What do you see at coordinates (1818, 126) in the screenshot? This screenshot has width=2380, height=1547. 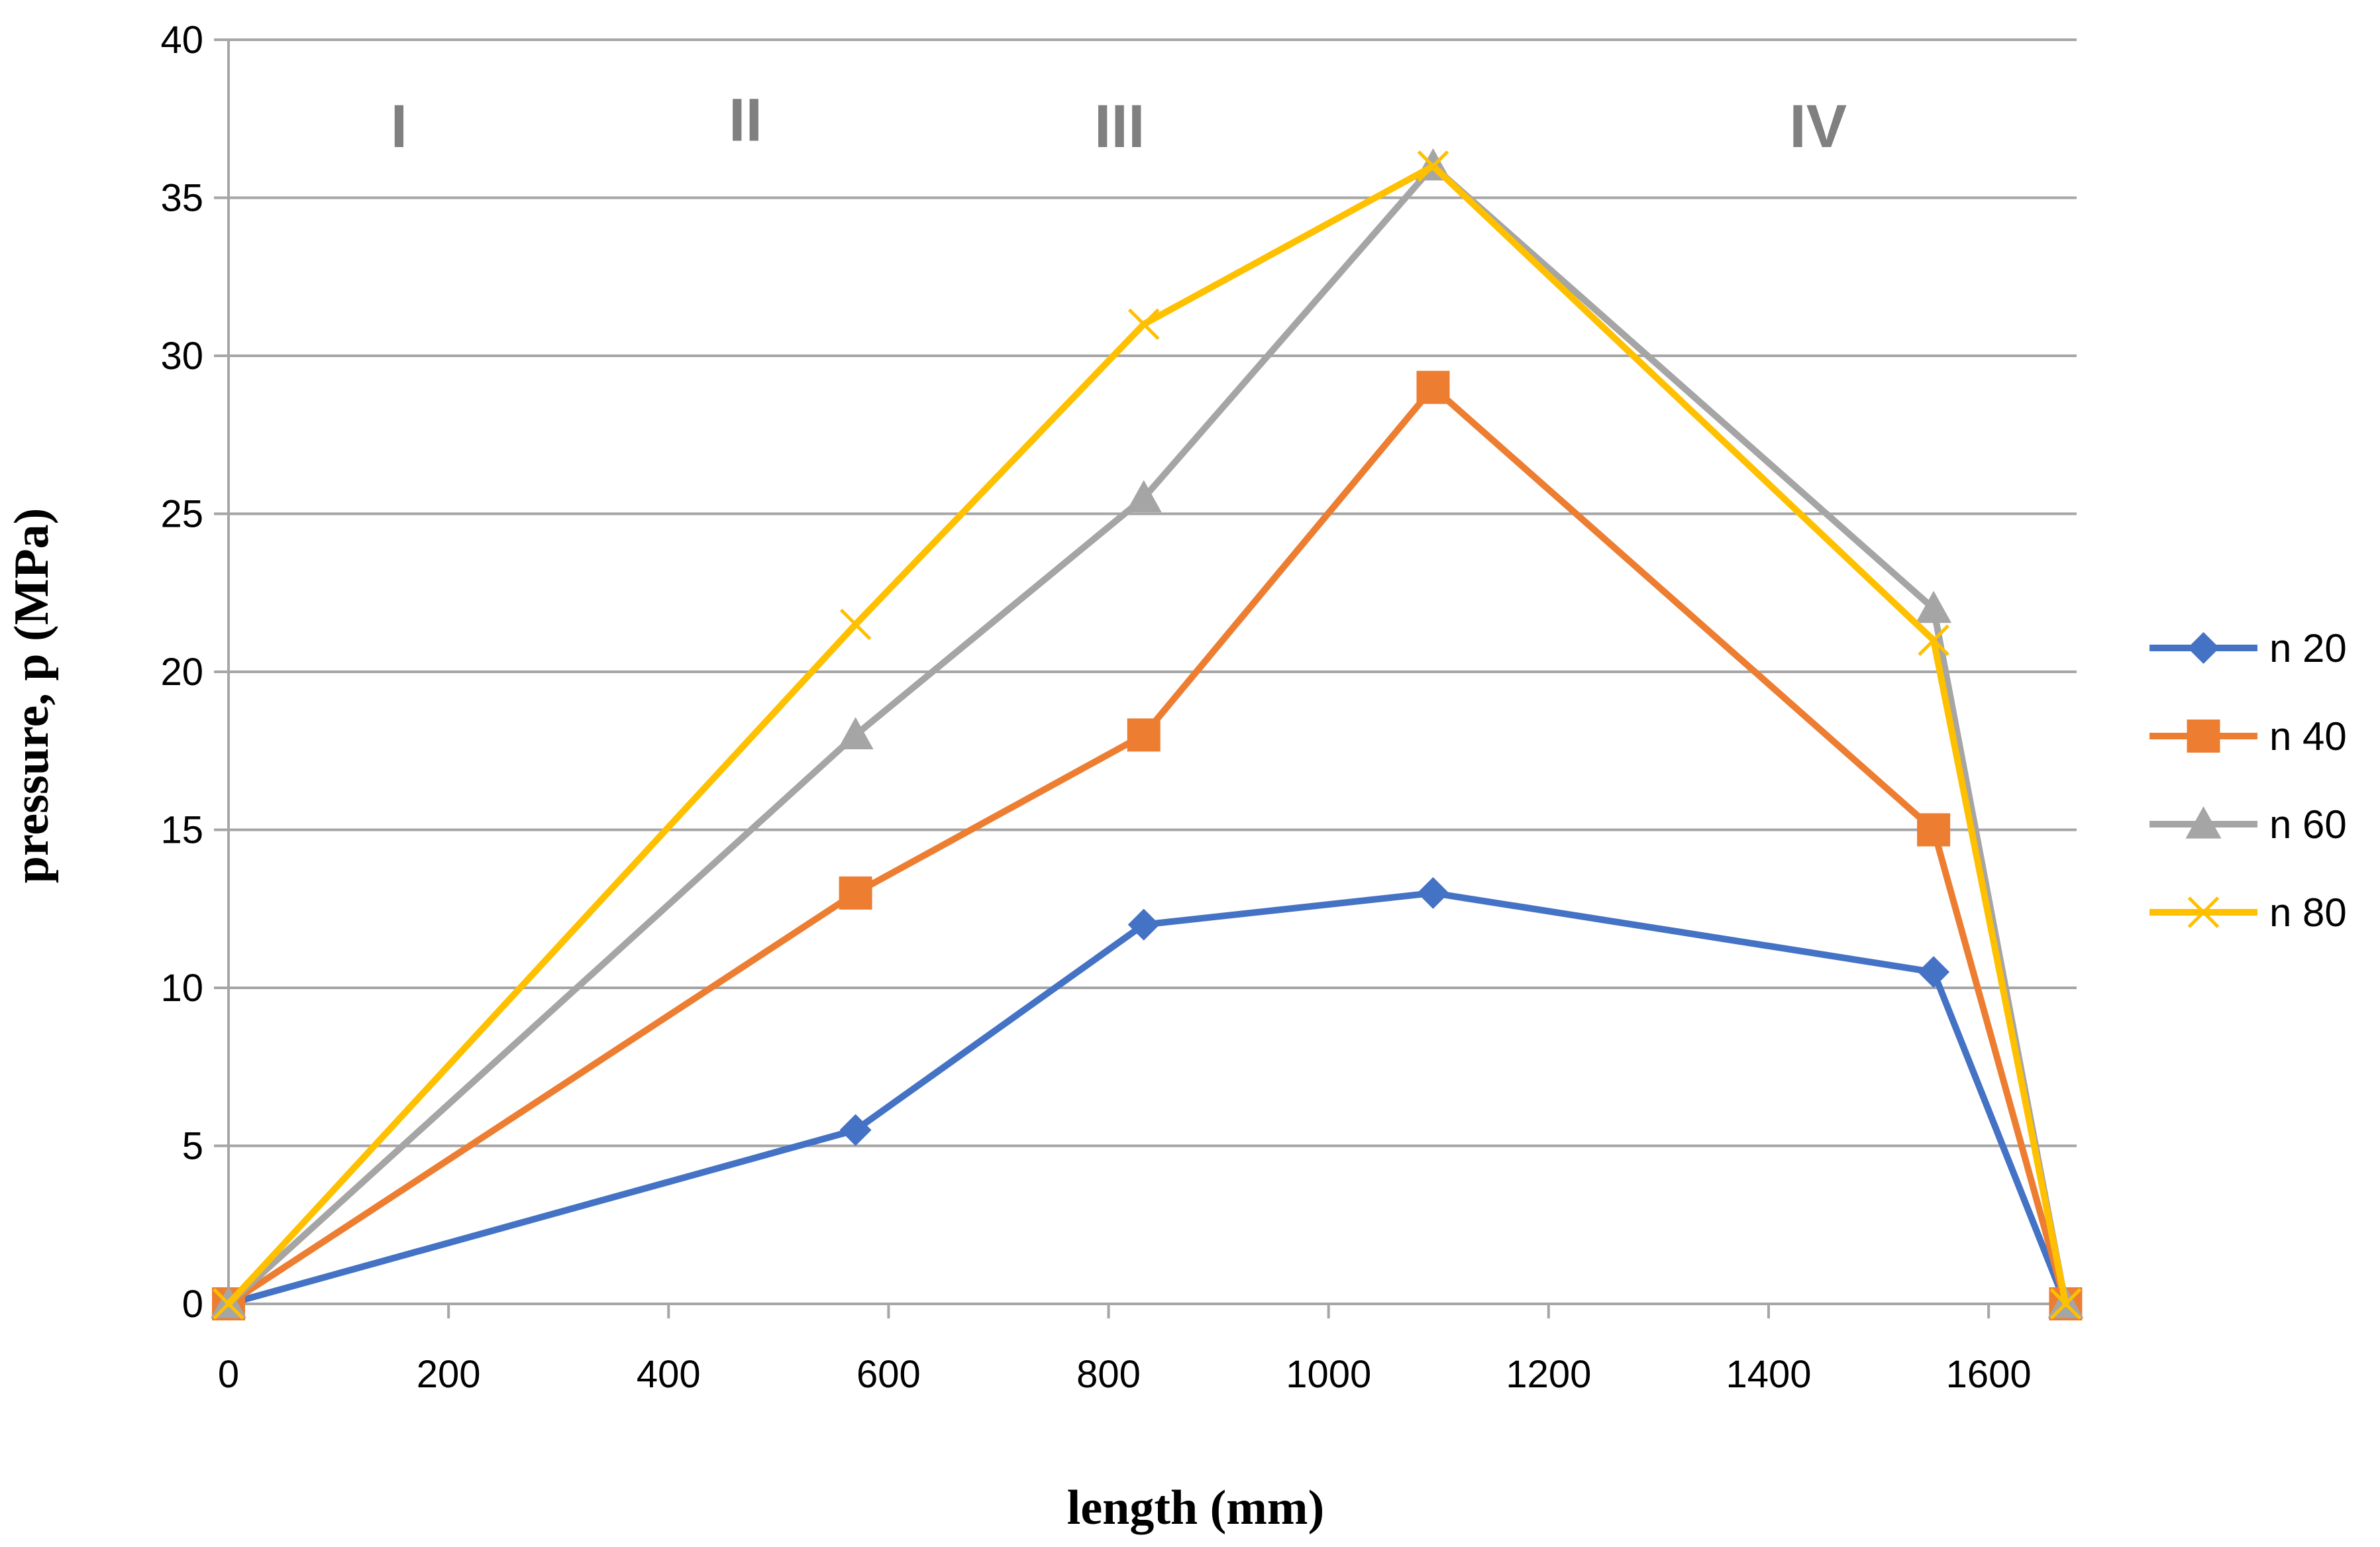 I see `region-label-IV: IV` at bounding box center [1818, 126].